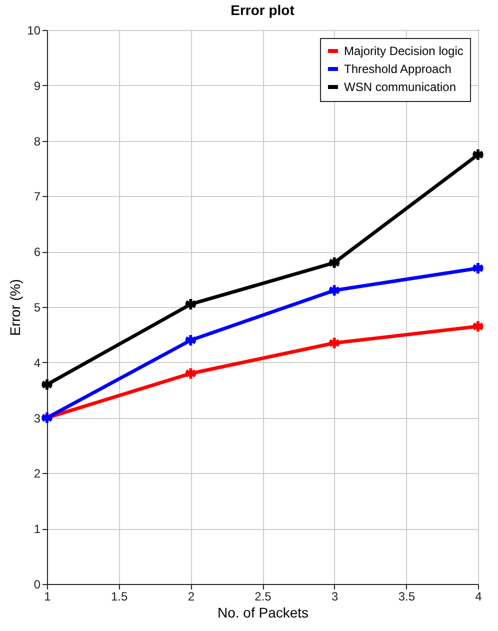 This screenshot has height=631, width=498. Describe the element at coordinates (119, 597) in the screenshot. I see `x-tick-label: 1.5` at that location.